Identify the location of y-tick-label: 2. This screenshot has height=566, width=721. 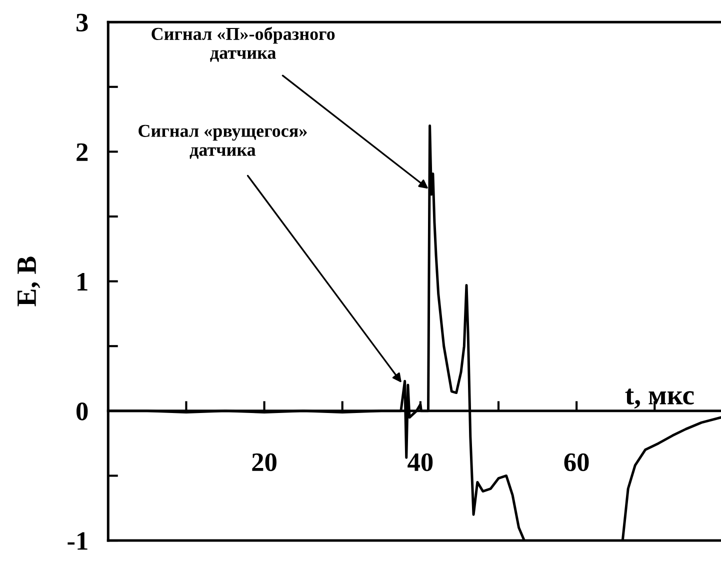
(82, 152).